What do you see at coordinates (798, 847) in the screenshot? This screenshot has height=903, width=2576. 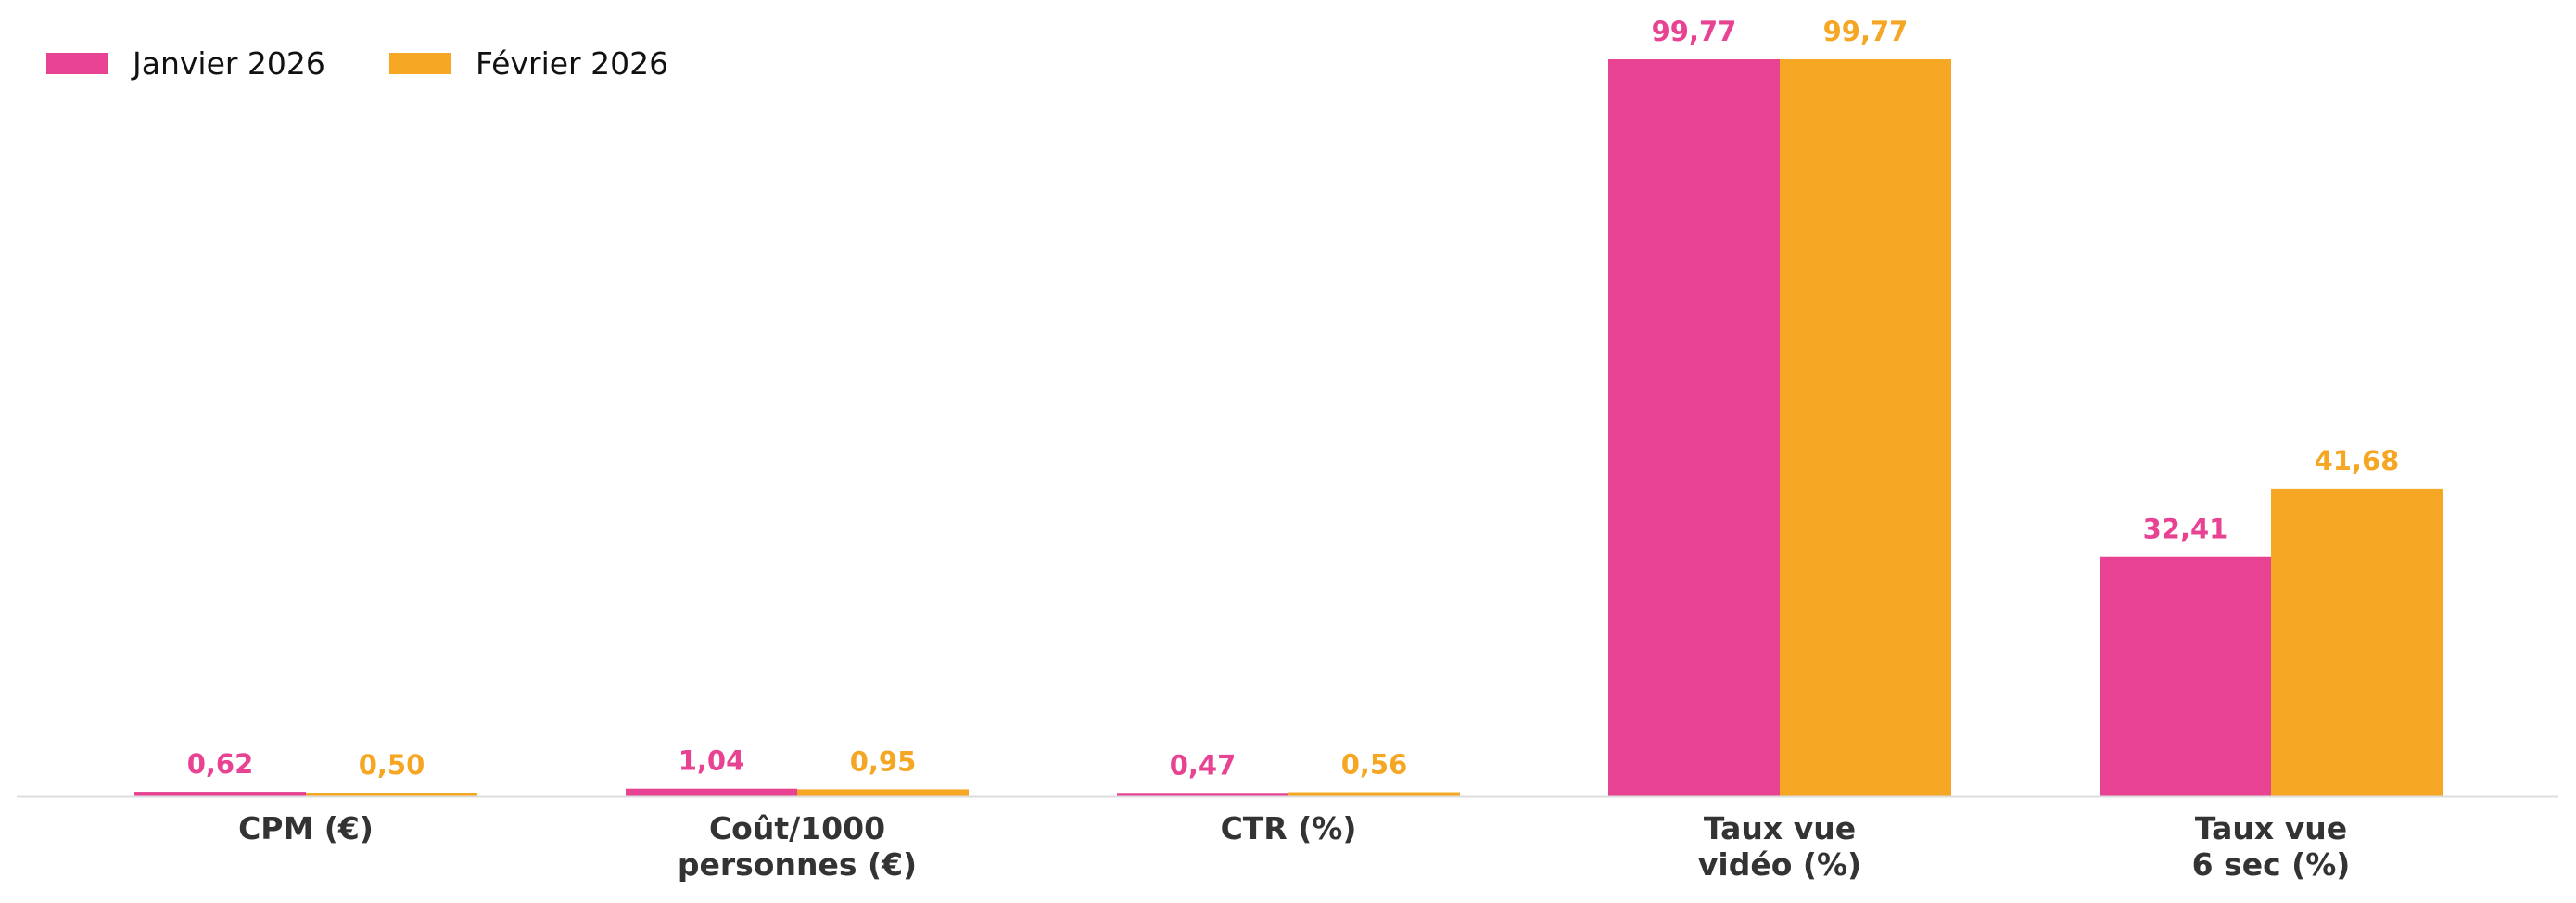 I see `x-tick-label-1: Coût/1000 personnes (€)` at bounding box center [798, 847].